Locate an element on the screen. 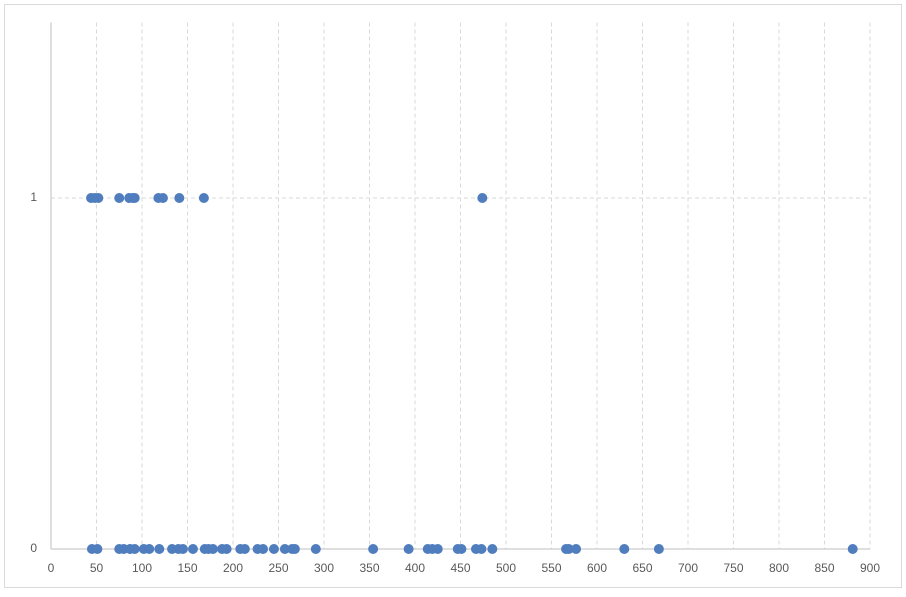 Image resolution: width=906 pixels, height=597 pixels. x-tick-label: 650 is located at coordinates (642, 568).